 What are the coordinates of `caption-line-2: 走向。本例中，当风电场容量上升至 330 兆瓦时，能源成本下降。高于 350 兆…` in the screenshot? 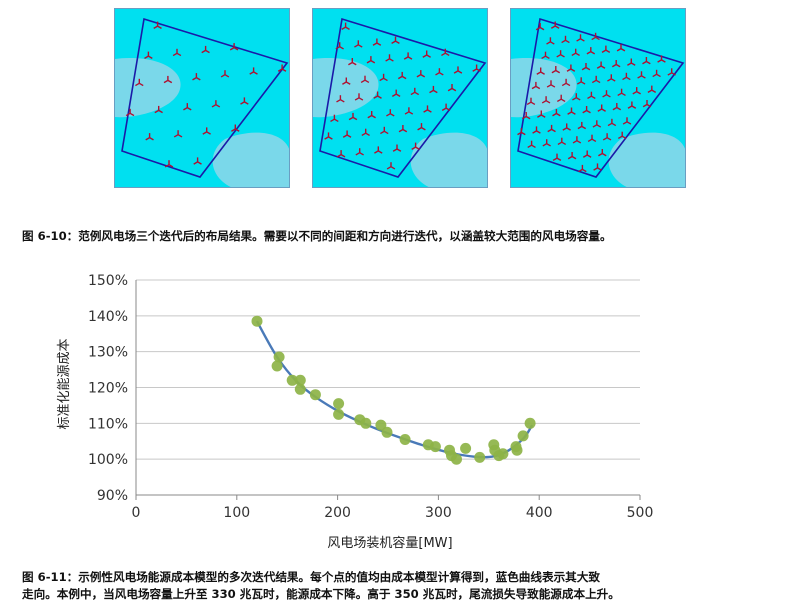 It's located at (321, 594).